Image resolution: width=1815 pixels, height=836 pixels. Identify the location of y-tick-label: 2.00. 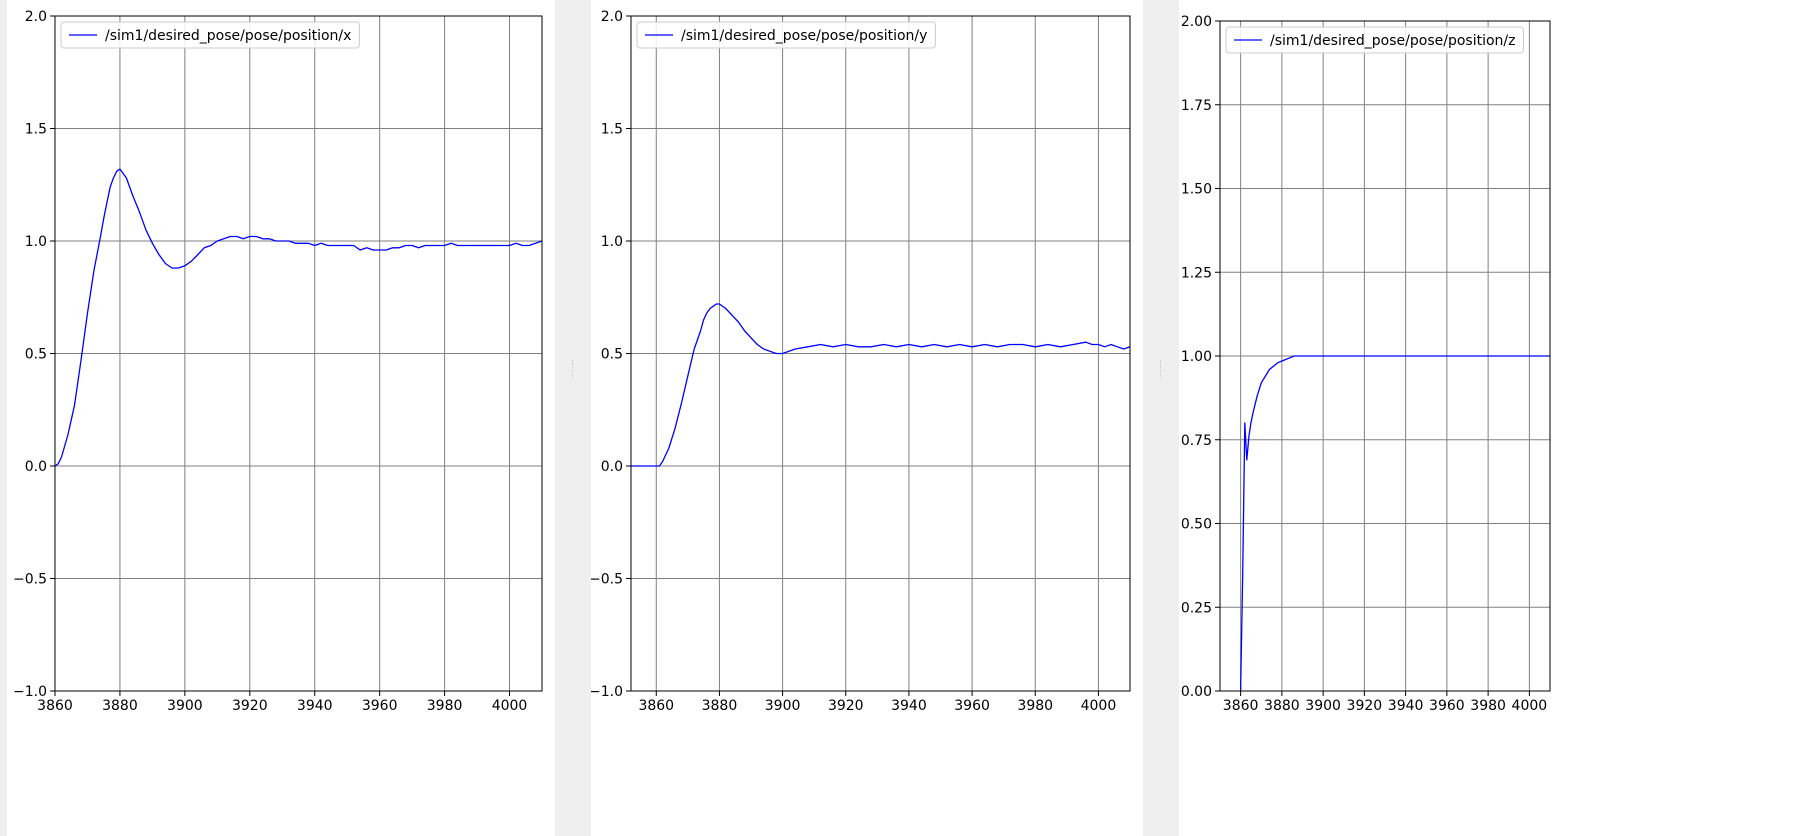
(1196, 22).